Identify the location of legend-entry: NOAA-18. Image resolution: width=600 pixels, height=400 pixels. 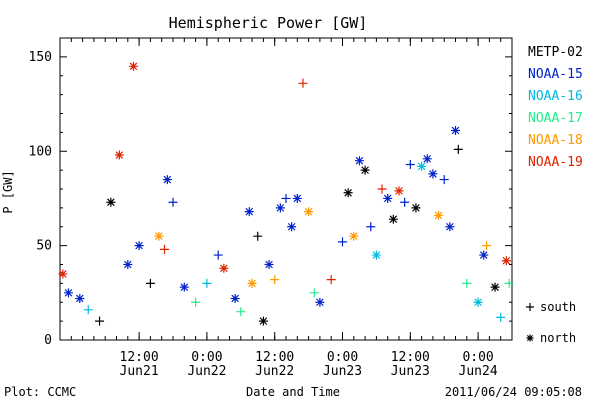
(555, 140).